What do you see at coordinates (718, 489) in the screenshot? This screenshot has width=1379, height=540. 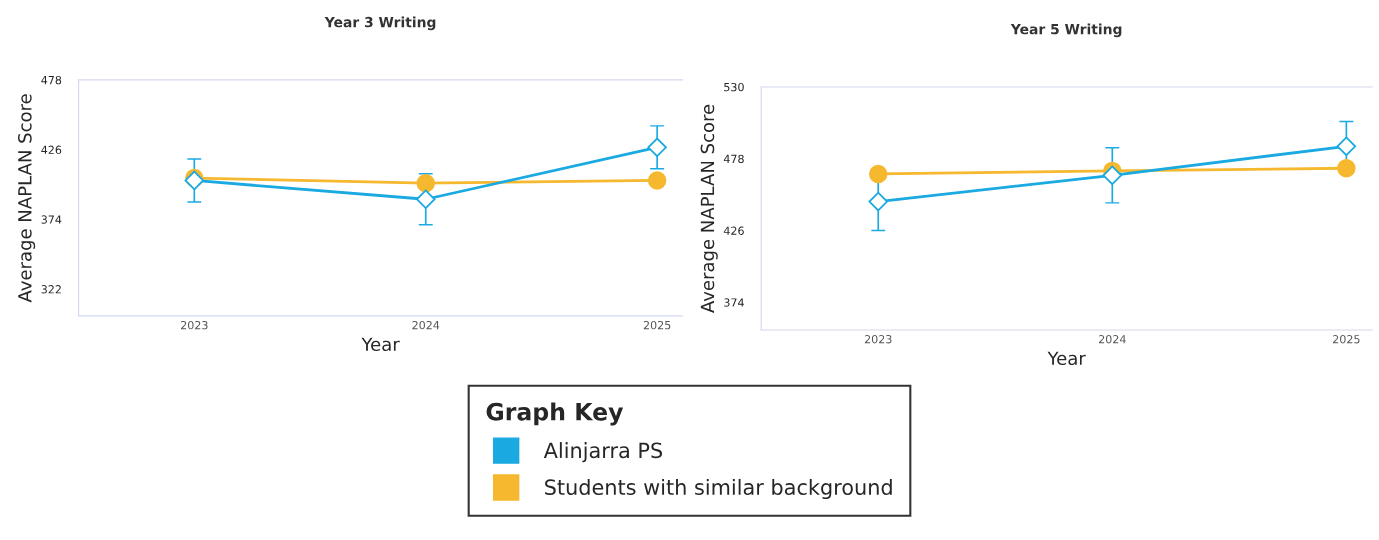 I see `legend-label: Students with similar background` at bounding box center [718, 489].